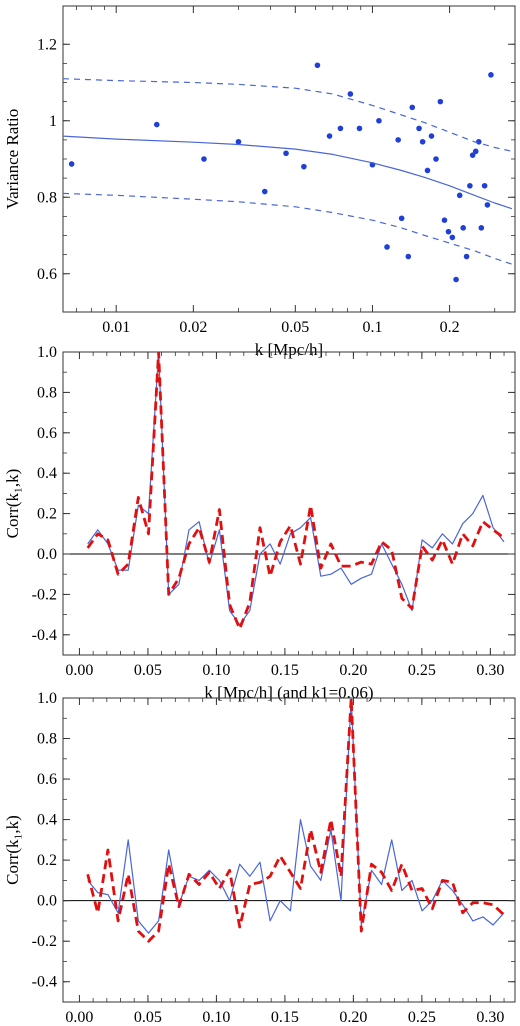 Image resolution: width=520 pixels, height=1026 pixels. Describe the element at coordinates (116, 327) in the screenshot. I see `x-tick-label: 0.01` at that location.